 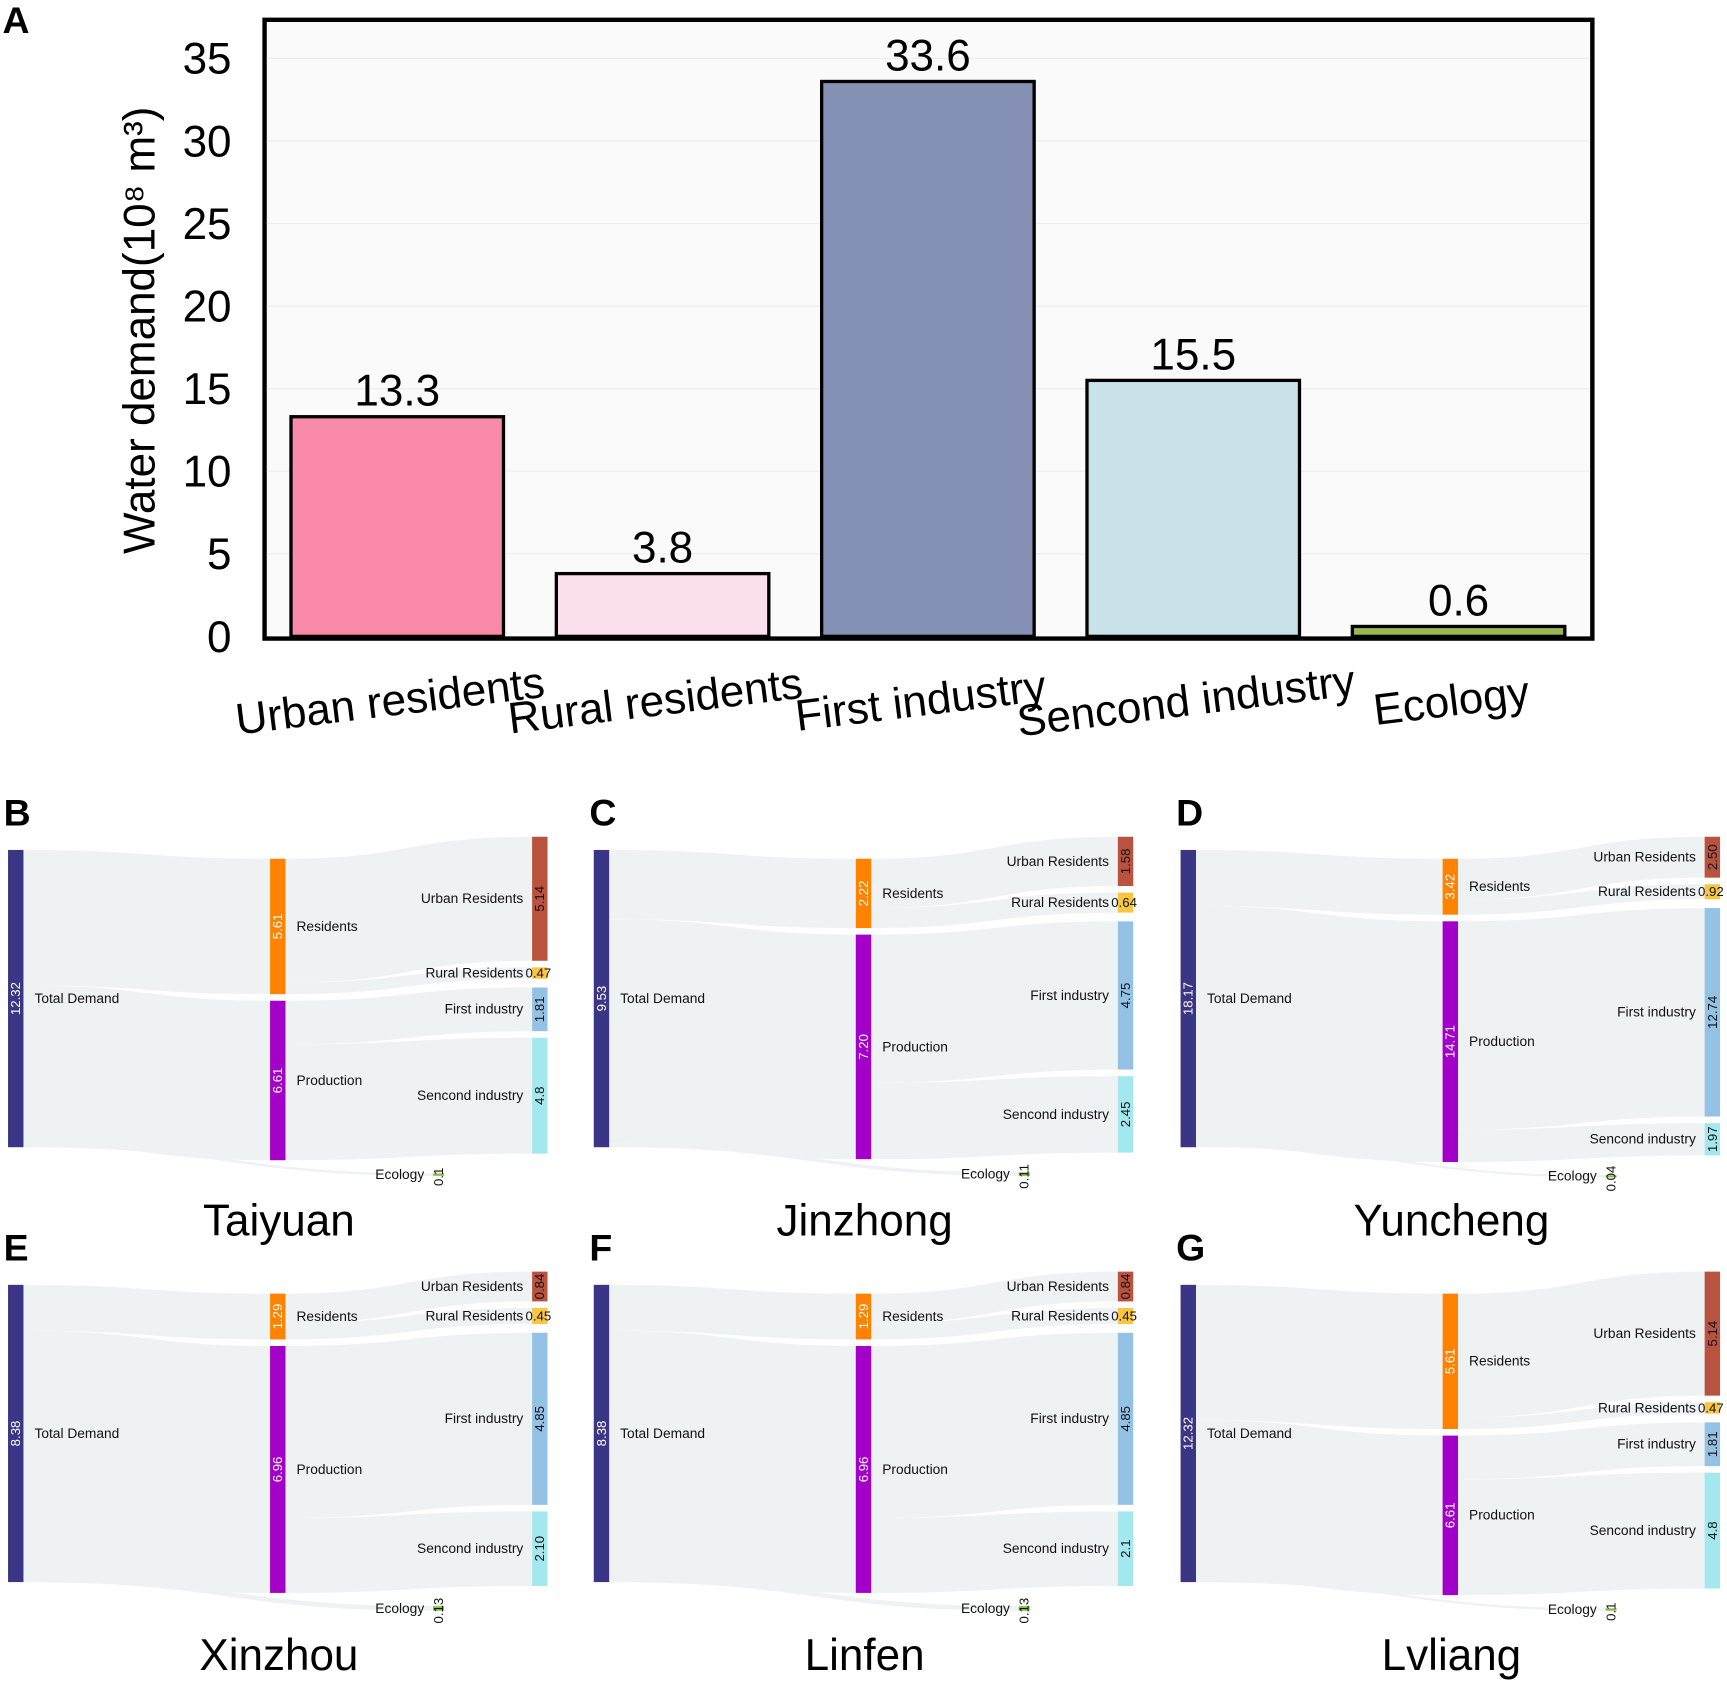 I want to click on y-tick-label: 35, so click(x=207, y=59).